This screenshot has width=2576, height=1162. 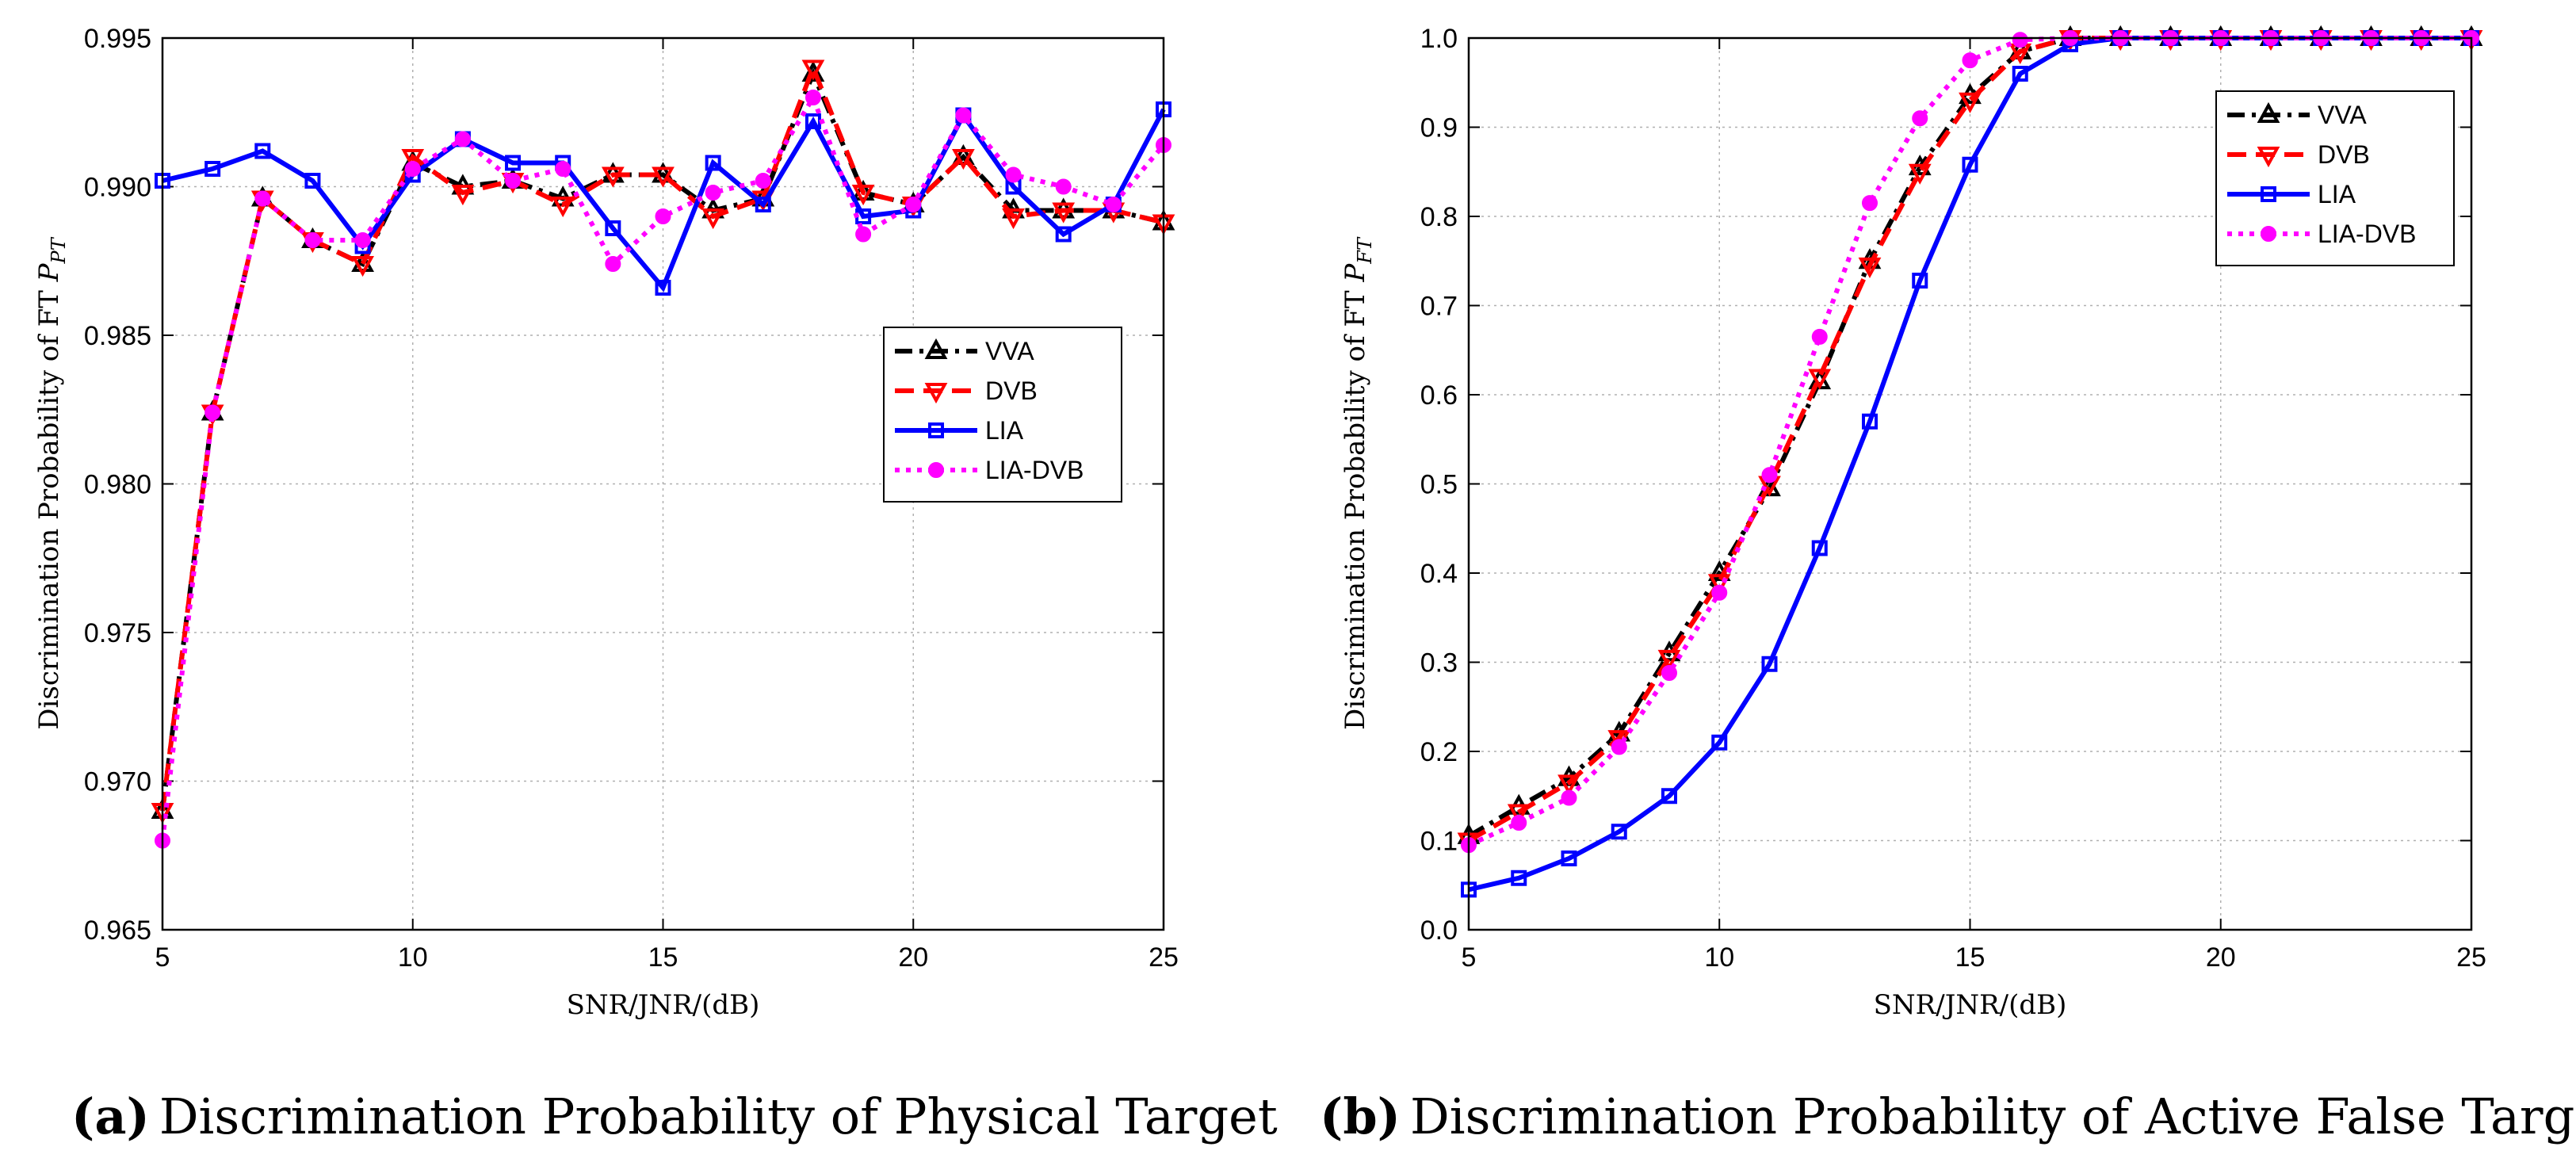 I want to click on caption-b-letter: (b), so click(x=1361, y=1116).